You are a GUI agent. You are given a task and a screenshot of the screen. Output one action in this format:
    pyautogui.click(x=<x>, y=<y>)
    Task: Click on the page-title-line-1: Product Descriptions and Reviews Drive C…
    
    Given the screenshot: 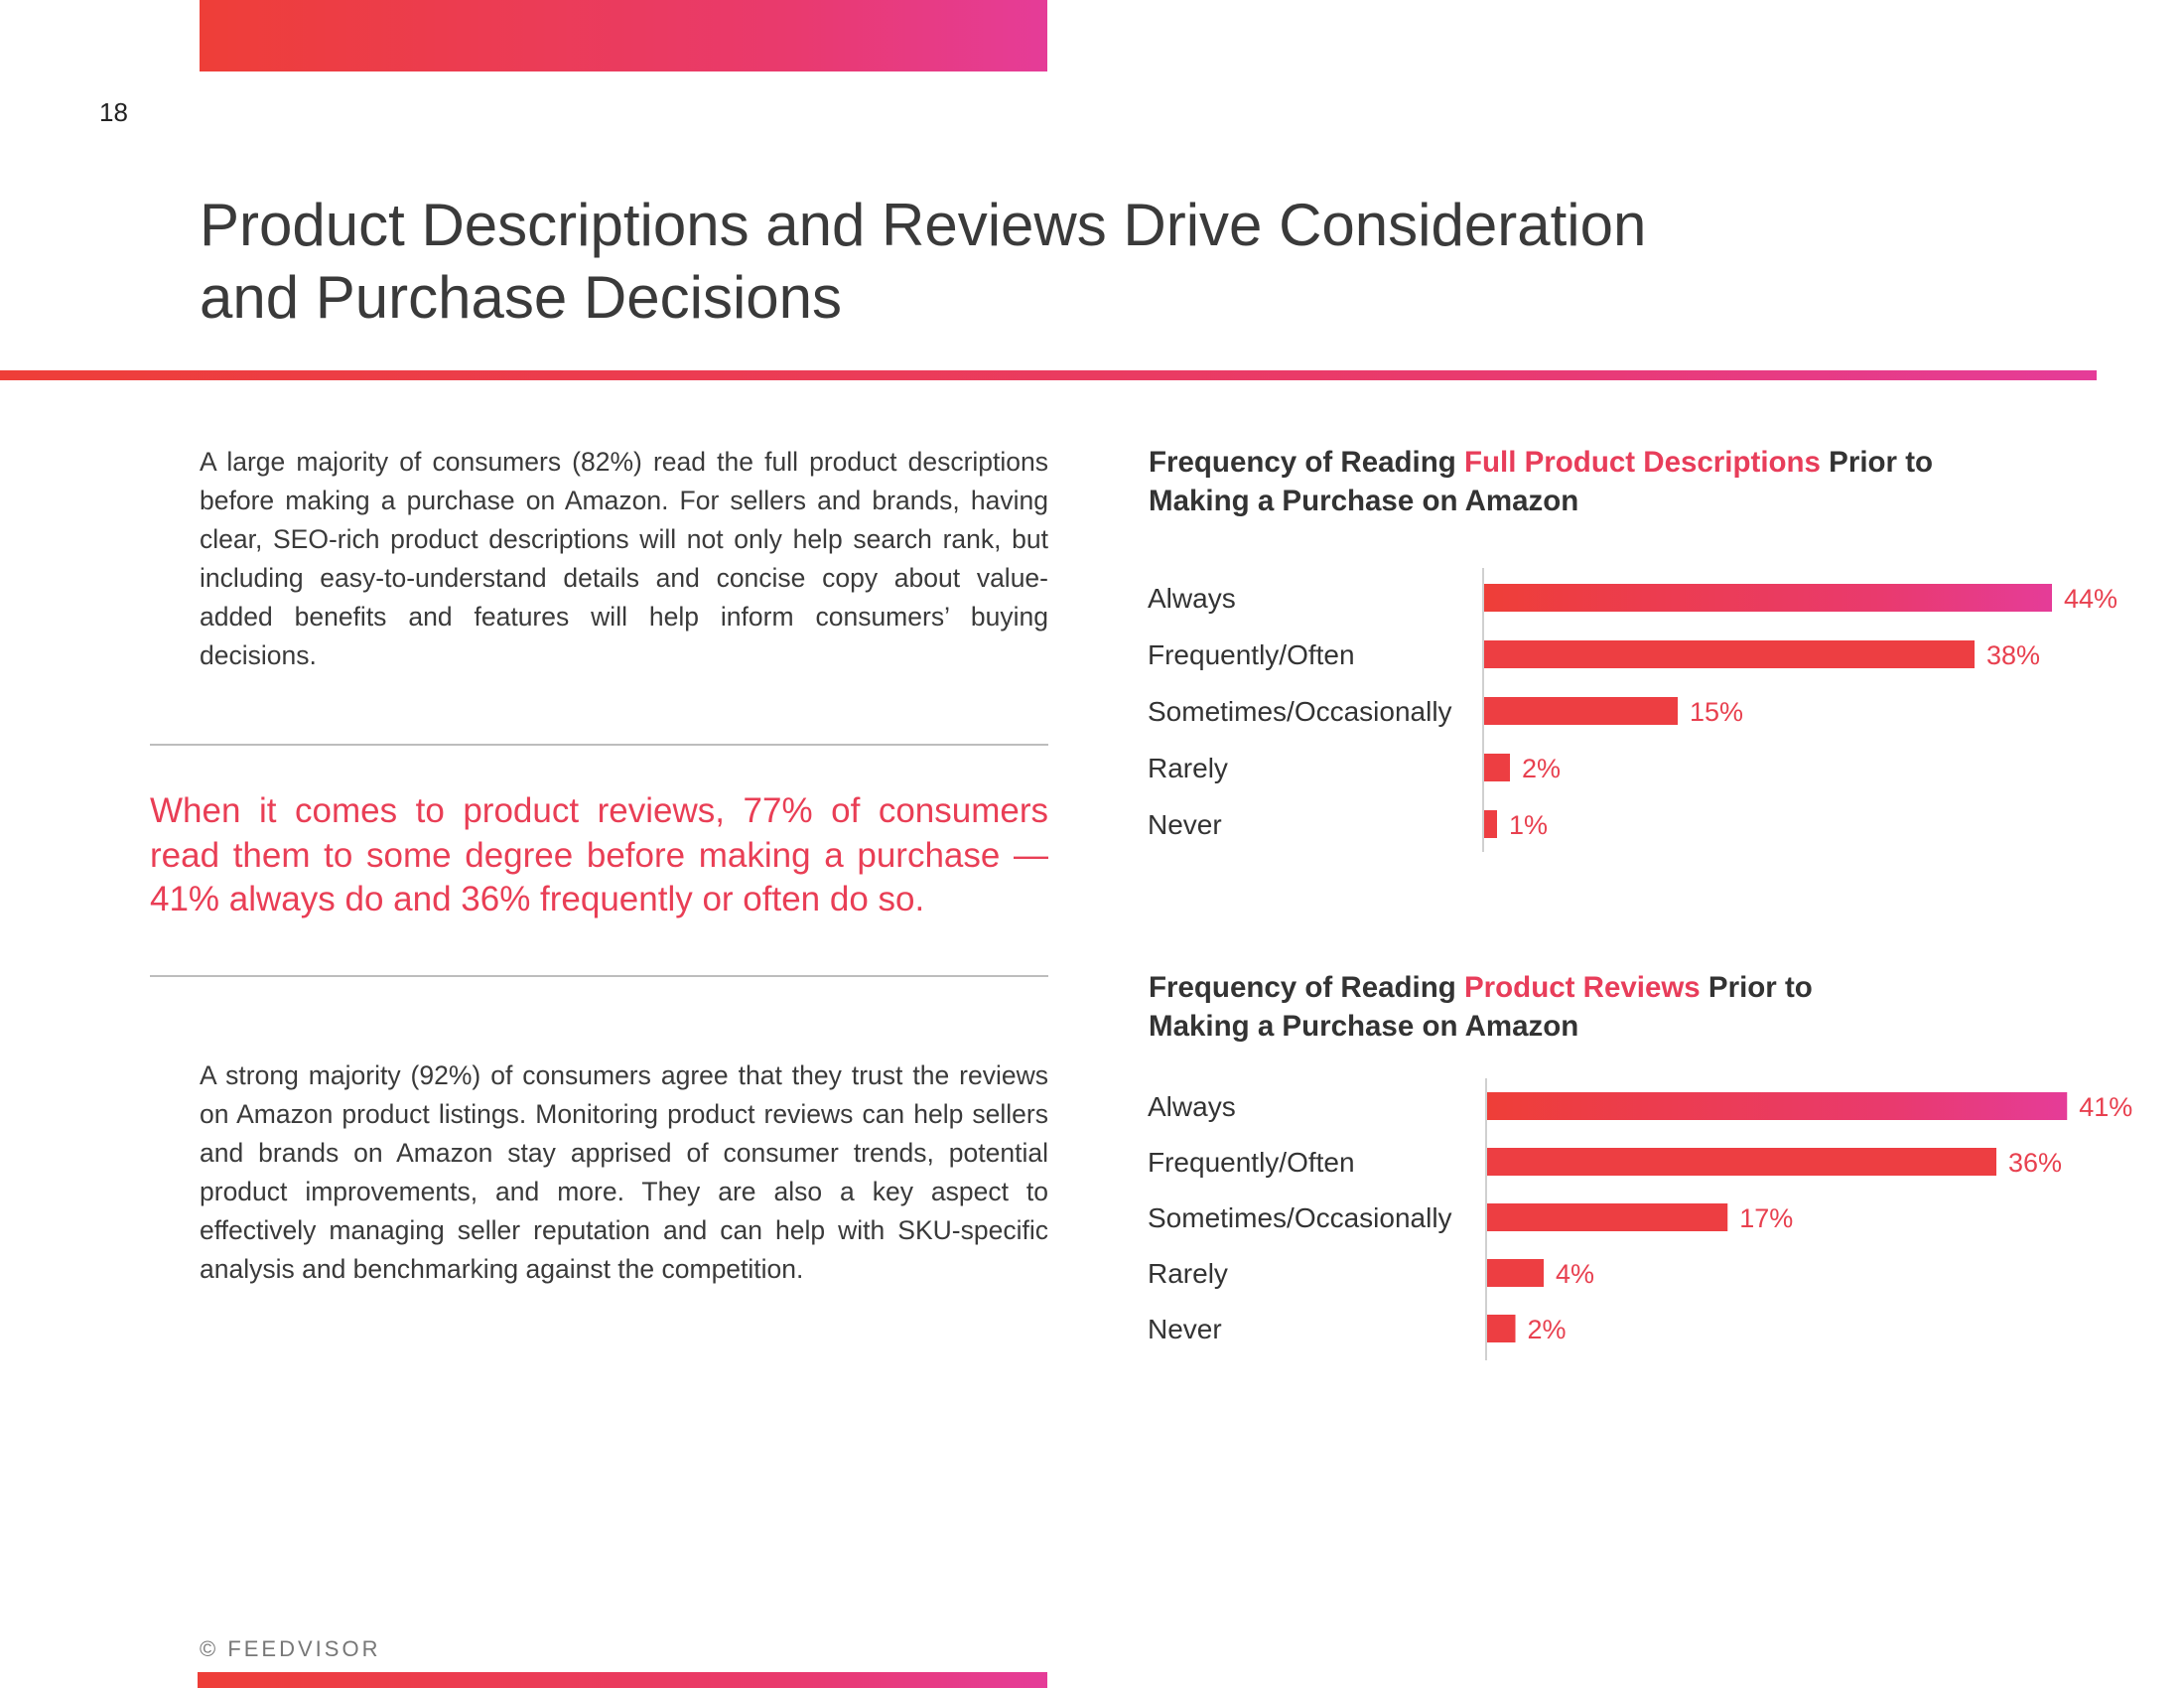 What is the action you would take?
    pyautogui.click(x=923, y=225)
    